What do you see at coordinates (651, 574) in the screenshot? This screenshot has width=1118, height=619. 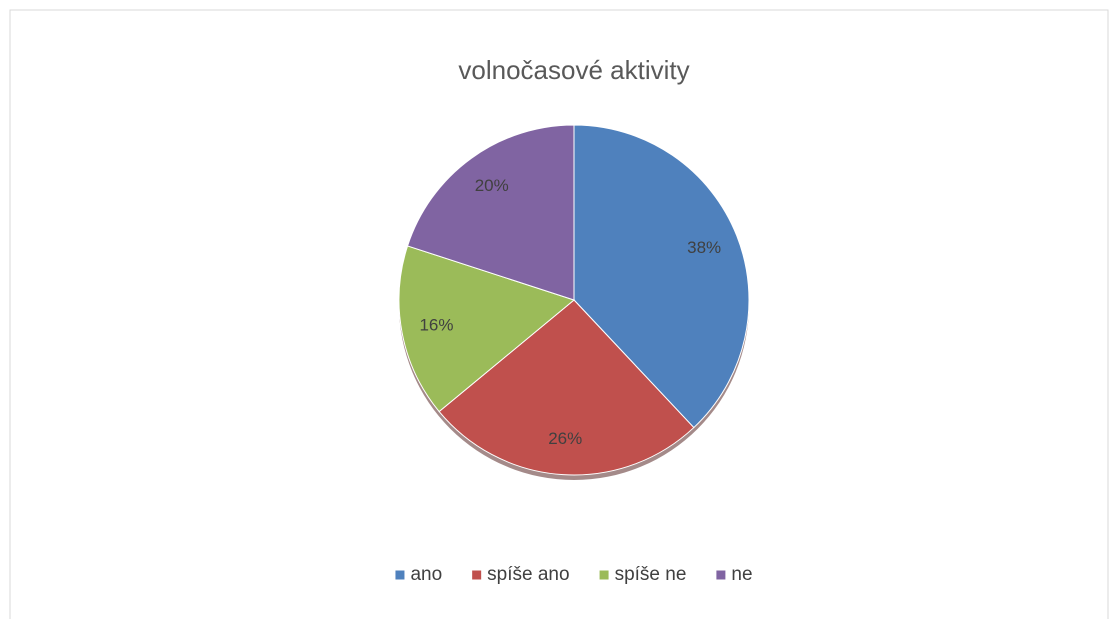 I see `legend-label: spíše ne` at bounding box center [651, 574].